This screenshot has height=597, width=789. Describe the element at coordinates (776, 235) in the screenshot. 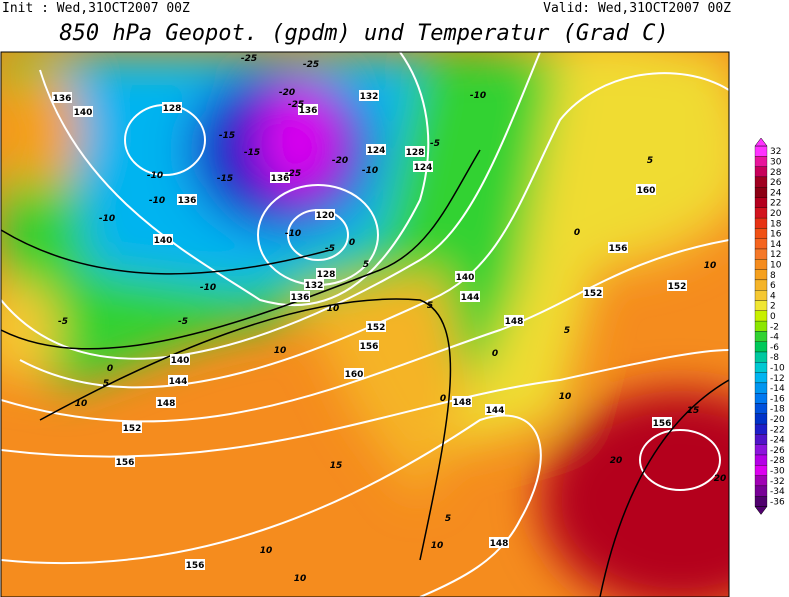

I see `colorbar-label: 16` at that location.